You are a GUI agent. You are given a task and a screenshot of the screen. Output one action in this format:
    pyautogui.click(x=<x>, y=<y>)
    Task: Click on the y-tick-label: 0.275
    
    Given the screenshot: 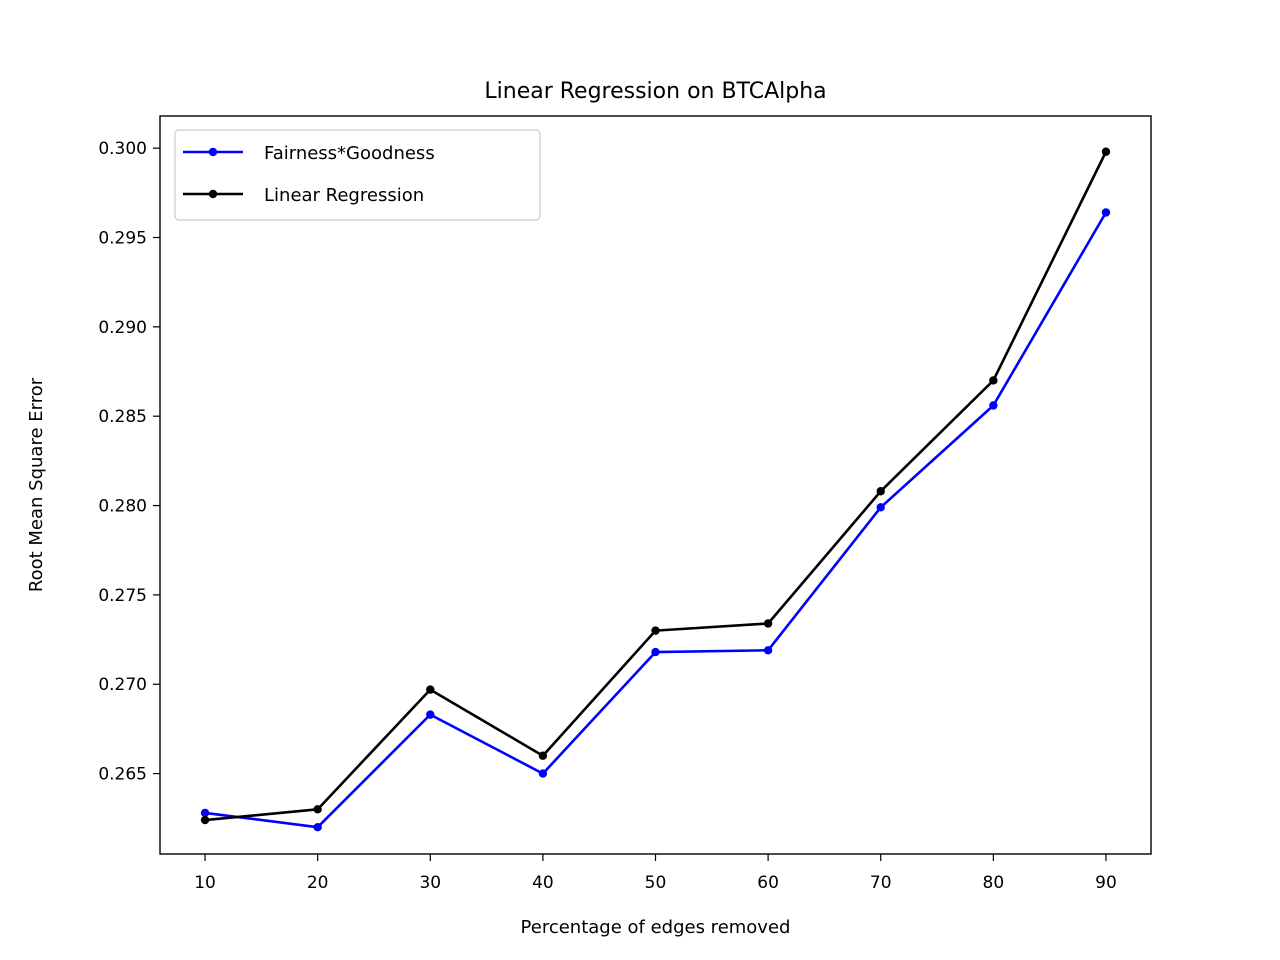 What is the action you would take?
    pyautogui.click(x=122, y=596)
    